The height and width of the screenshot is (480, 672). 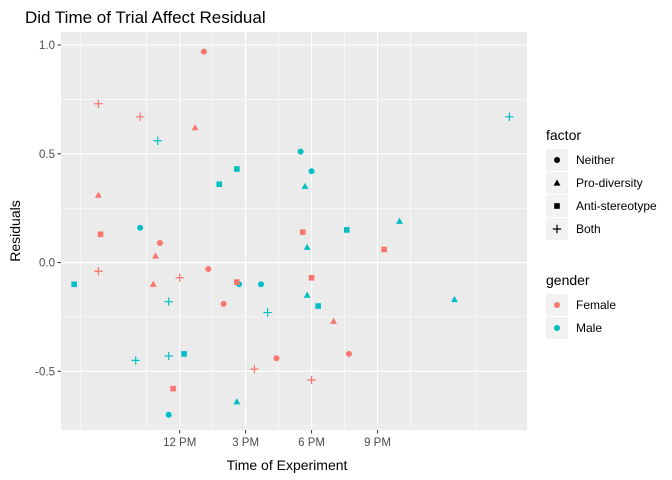 What do you see at coordinates (563, 135) in the screenshot?
I see `legend-title: factor` at bounding box center [563, 135].